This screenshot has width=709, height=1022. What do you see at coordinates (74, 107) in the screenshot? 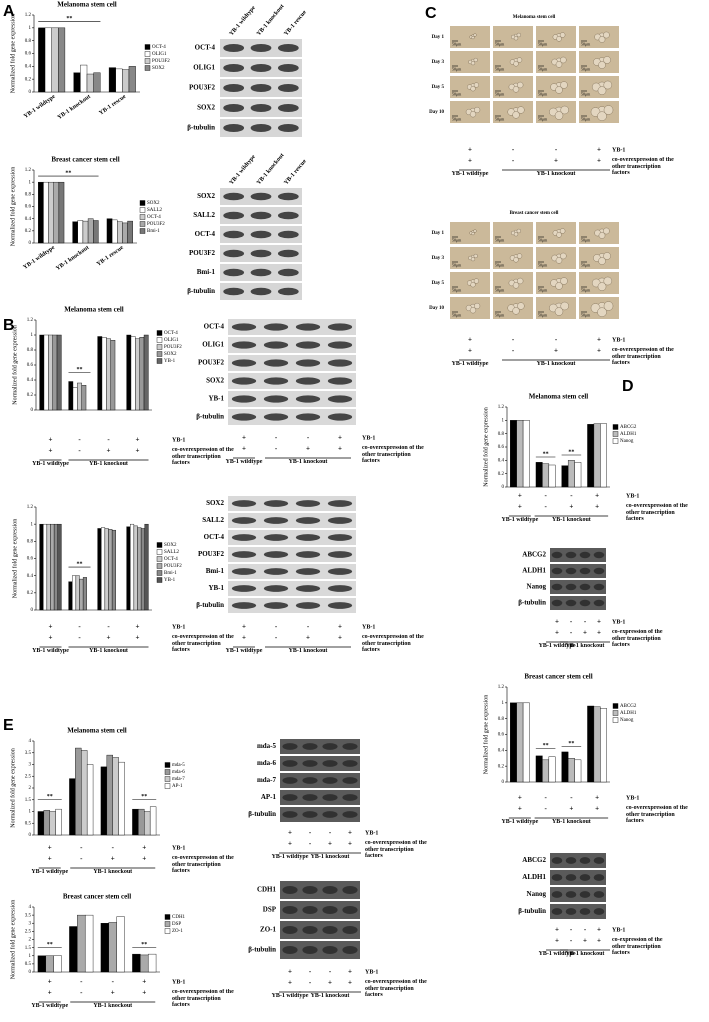
I see `x-tick-label: YB-1 knockout` at bounding box center [74, 107].